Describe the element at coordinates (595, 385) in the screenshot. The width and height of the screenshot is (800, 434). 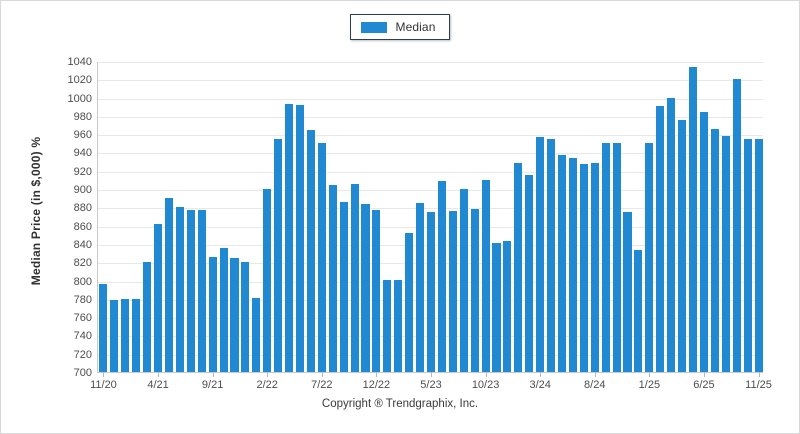
I see `x-axis-tick-label: 8/24` at that location.